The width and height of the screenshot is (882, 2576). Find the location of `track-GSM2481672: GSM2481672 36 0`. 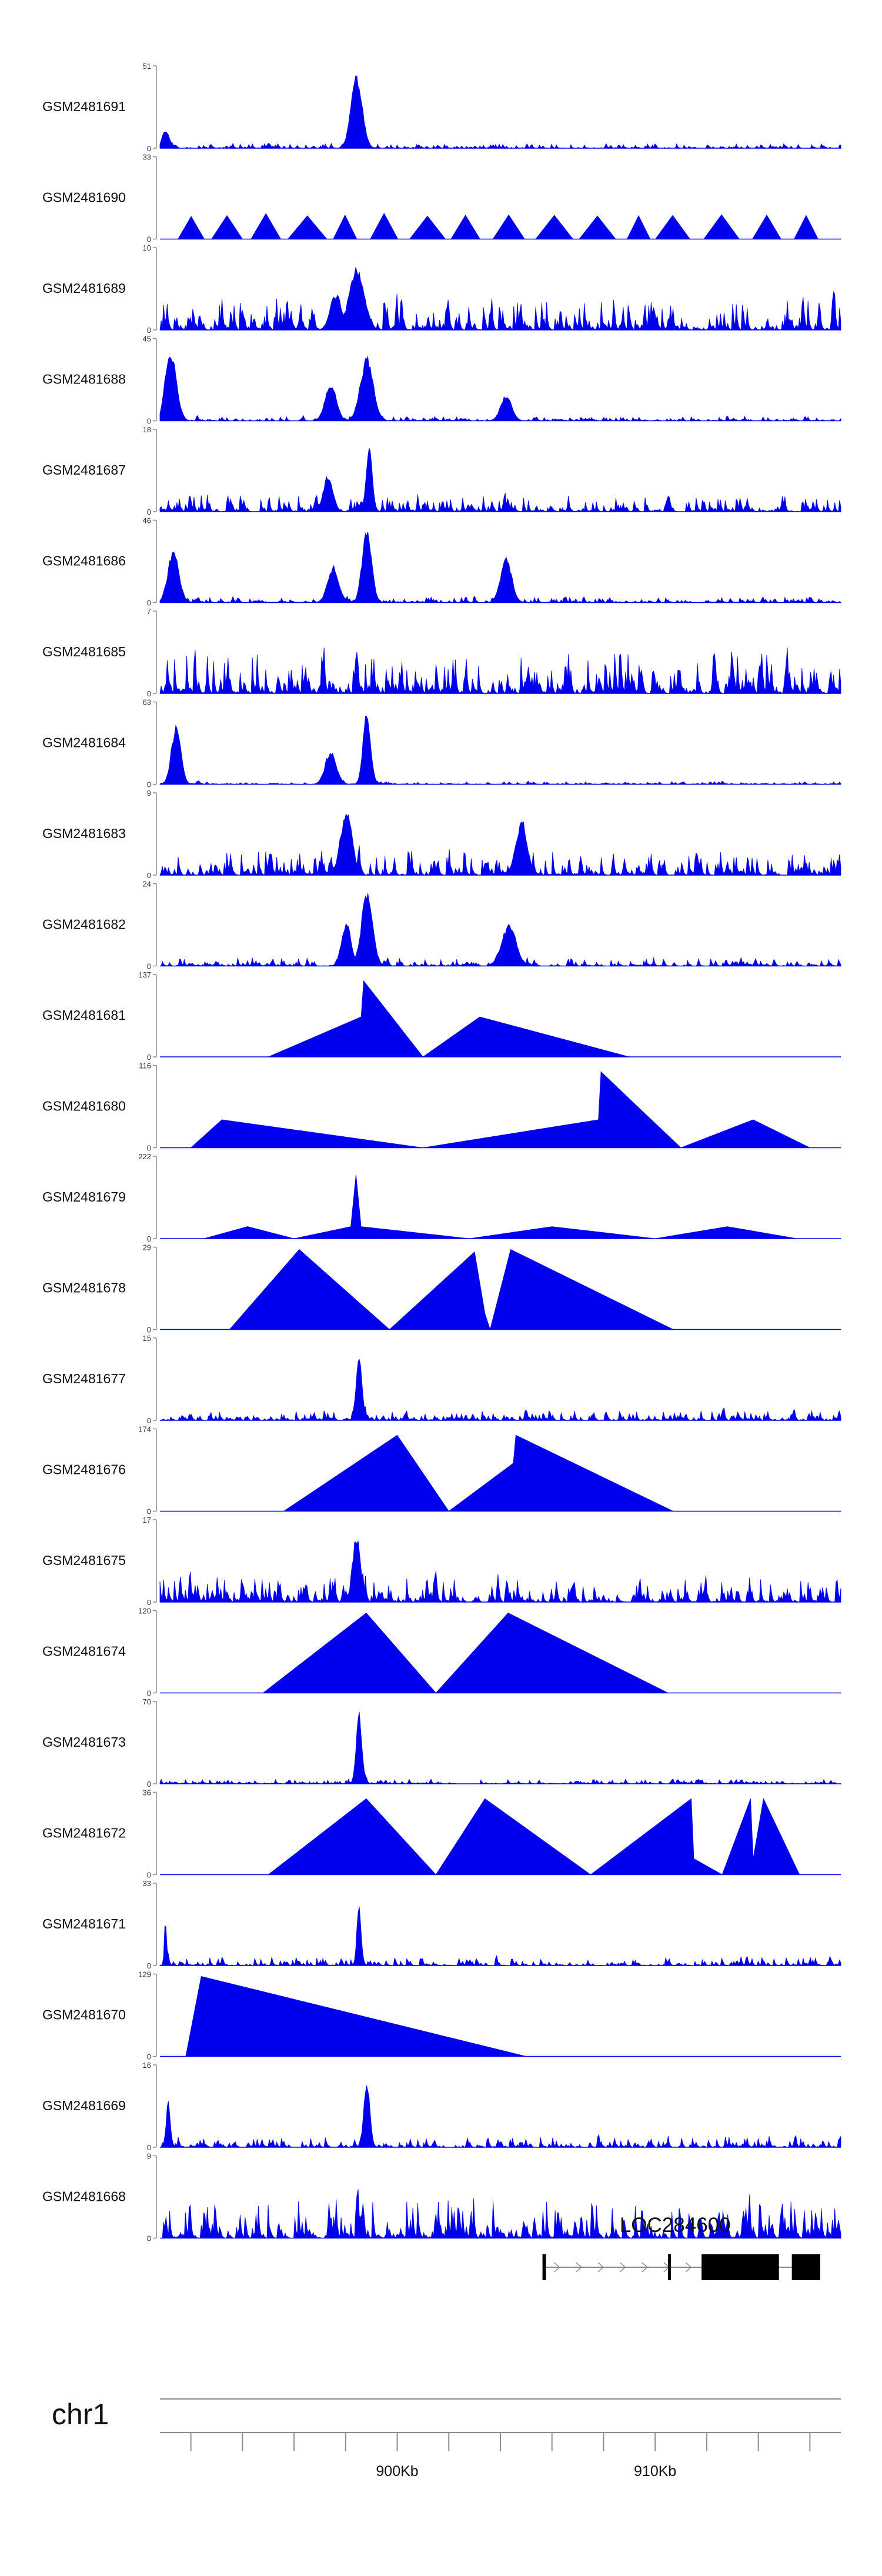

track-GSM2481672: GSM2481672 36 0 is located at coordinates (441, 1834).